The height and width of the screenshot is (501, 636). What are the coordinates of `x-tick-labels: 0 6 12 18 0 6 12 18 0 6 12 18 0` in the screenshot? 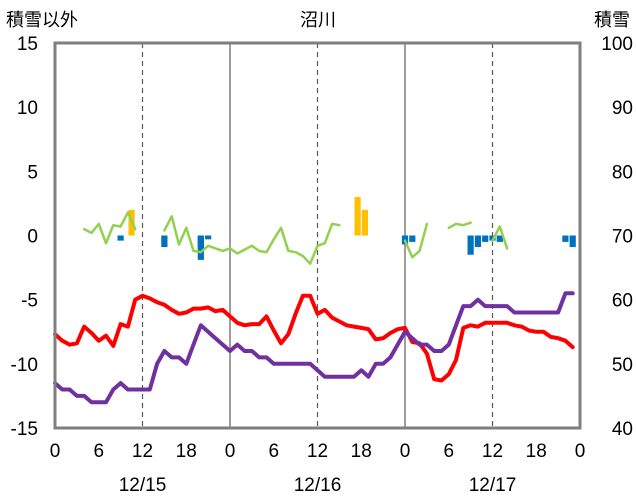 It's located at (318, 451).